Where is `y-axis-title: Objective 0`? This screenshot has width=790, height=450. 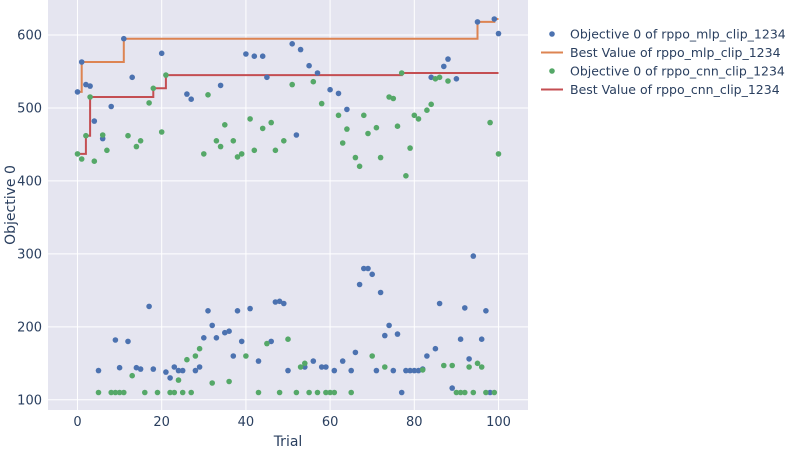 y-axis-title: Objective 0 is located at coordinates (11, 205).